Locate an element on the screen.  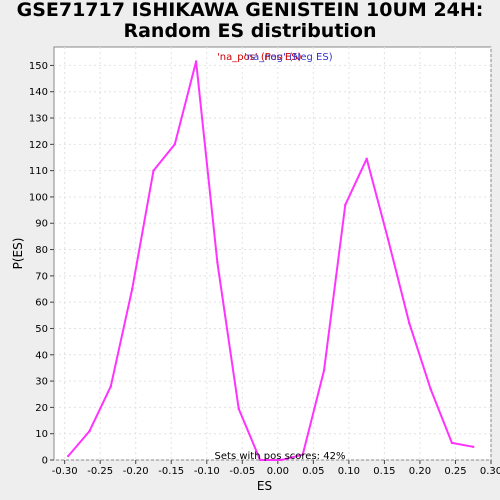
x-axis-label: ES is located at coordinates (264, 486).